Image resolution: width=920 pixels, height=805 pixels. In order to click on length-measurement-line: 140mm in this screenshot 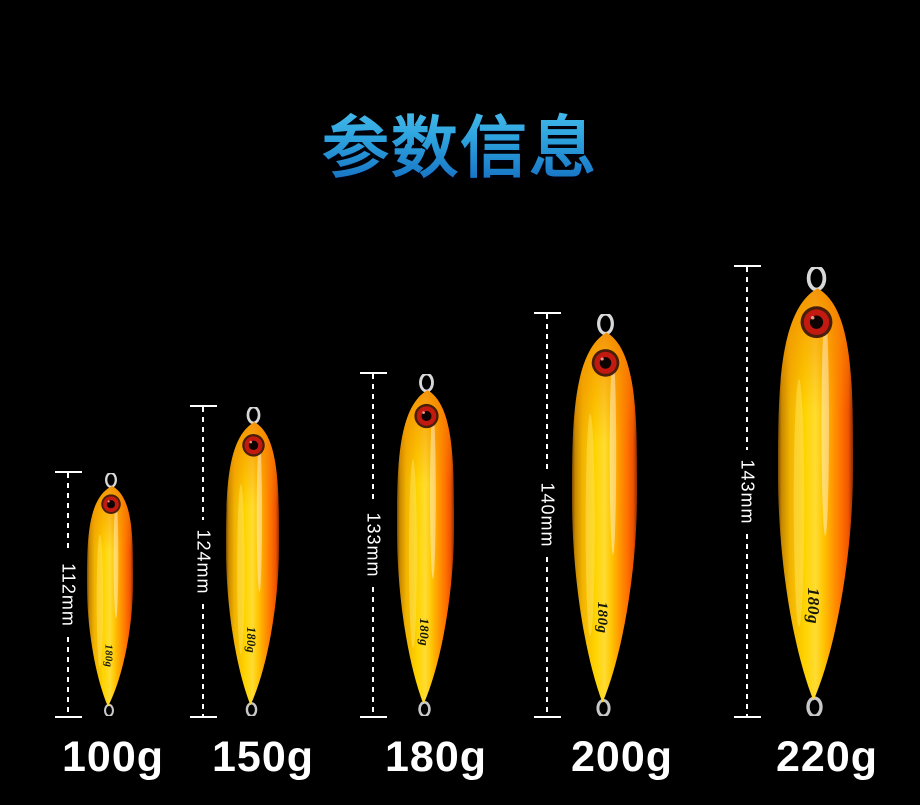, I will do `click(547, 515)`.